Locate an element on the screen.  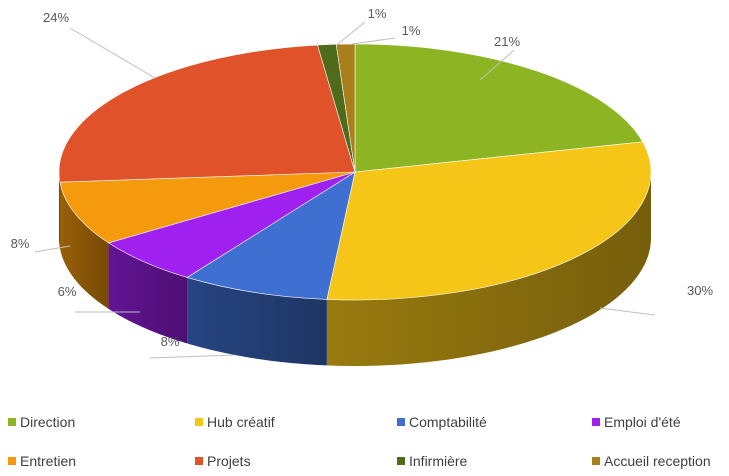
leader-line-direction is located at coordinates (497, 65).